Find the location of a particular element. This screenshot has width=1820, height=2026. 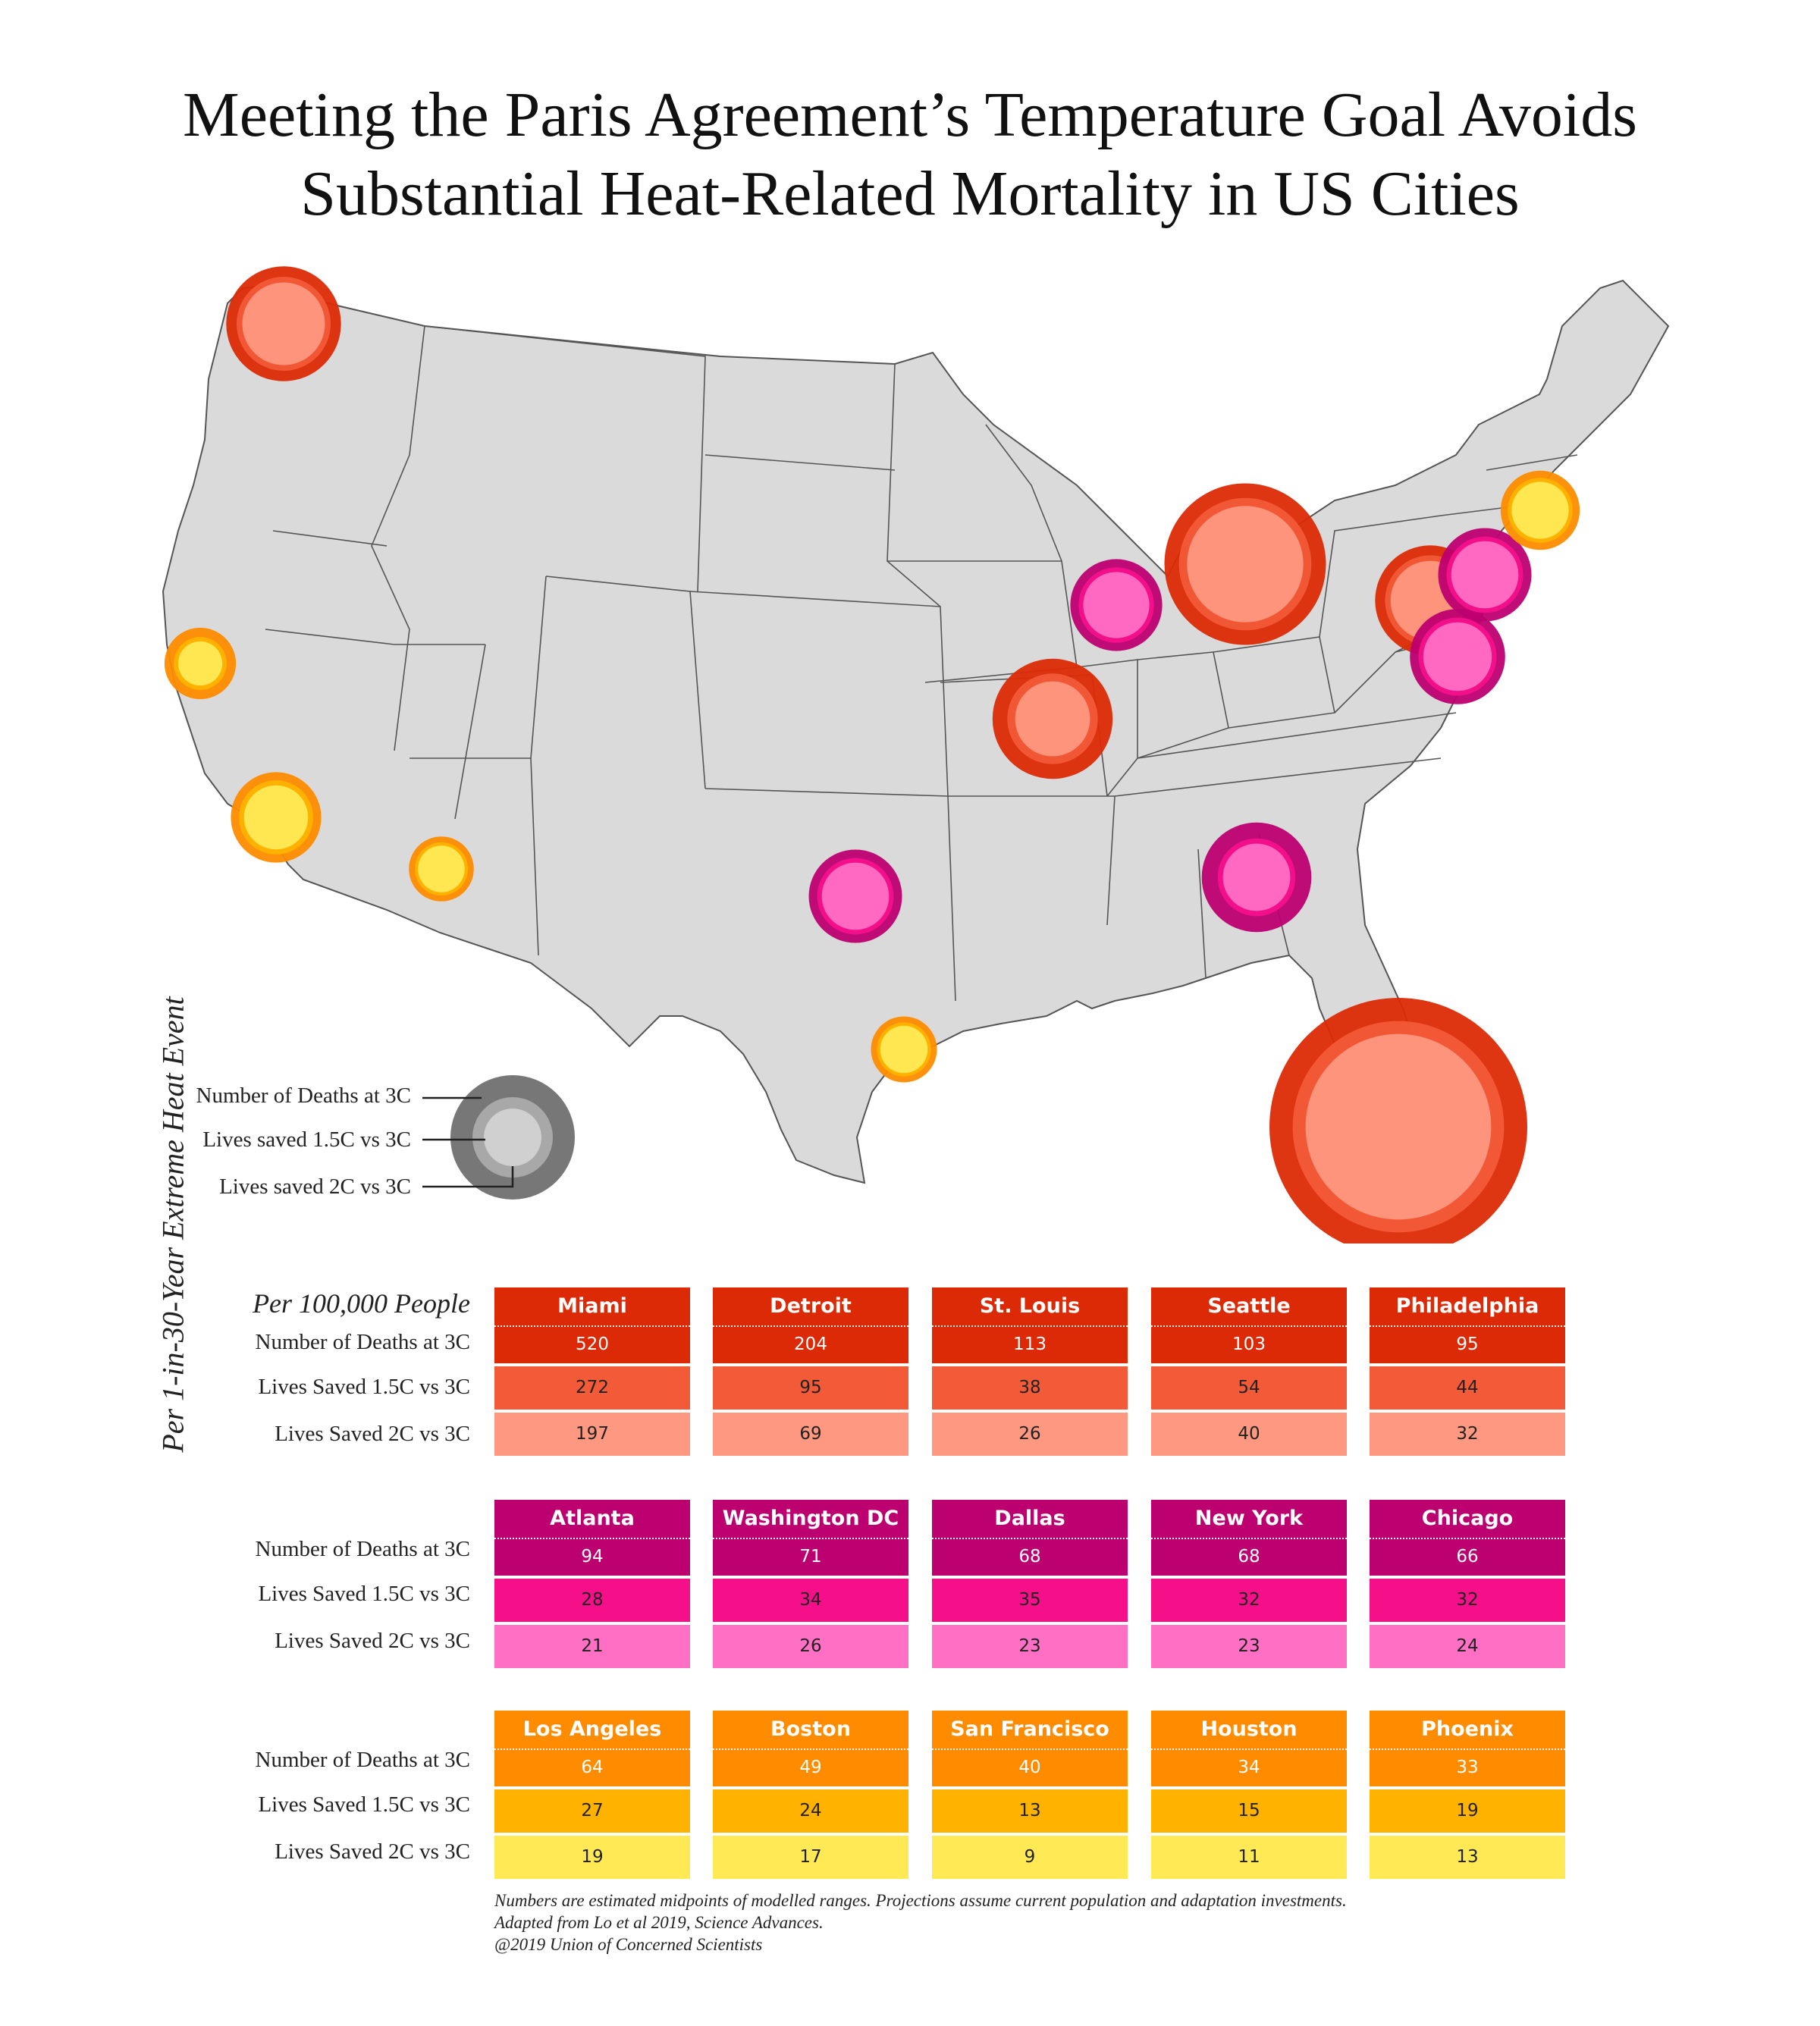

saved2-cell: 13 is located at coordinates (1467, 1858).